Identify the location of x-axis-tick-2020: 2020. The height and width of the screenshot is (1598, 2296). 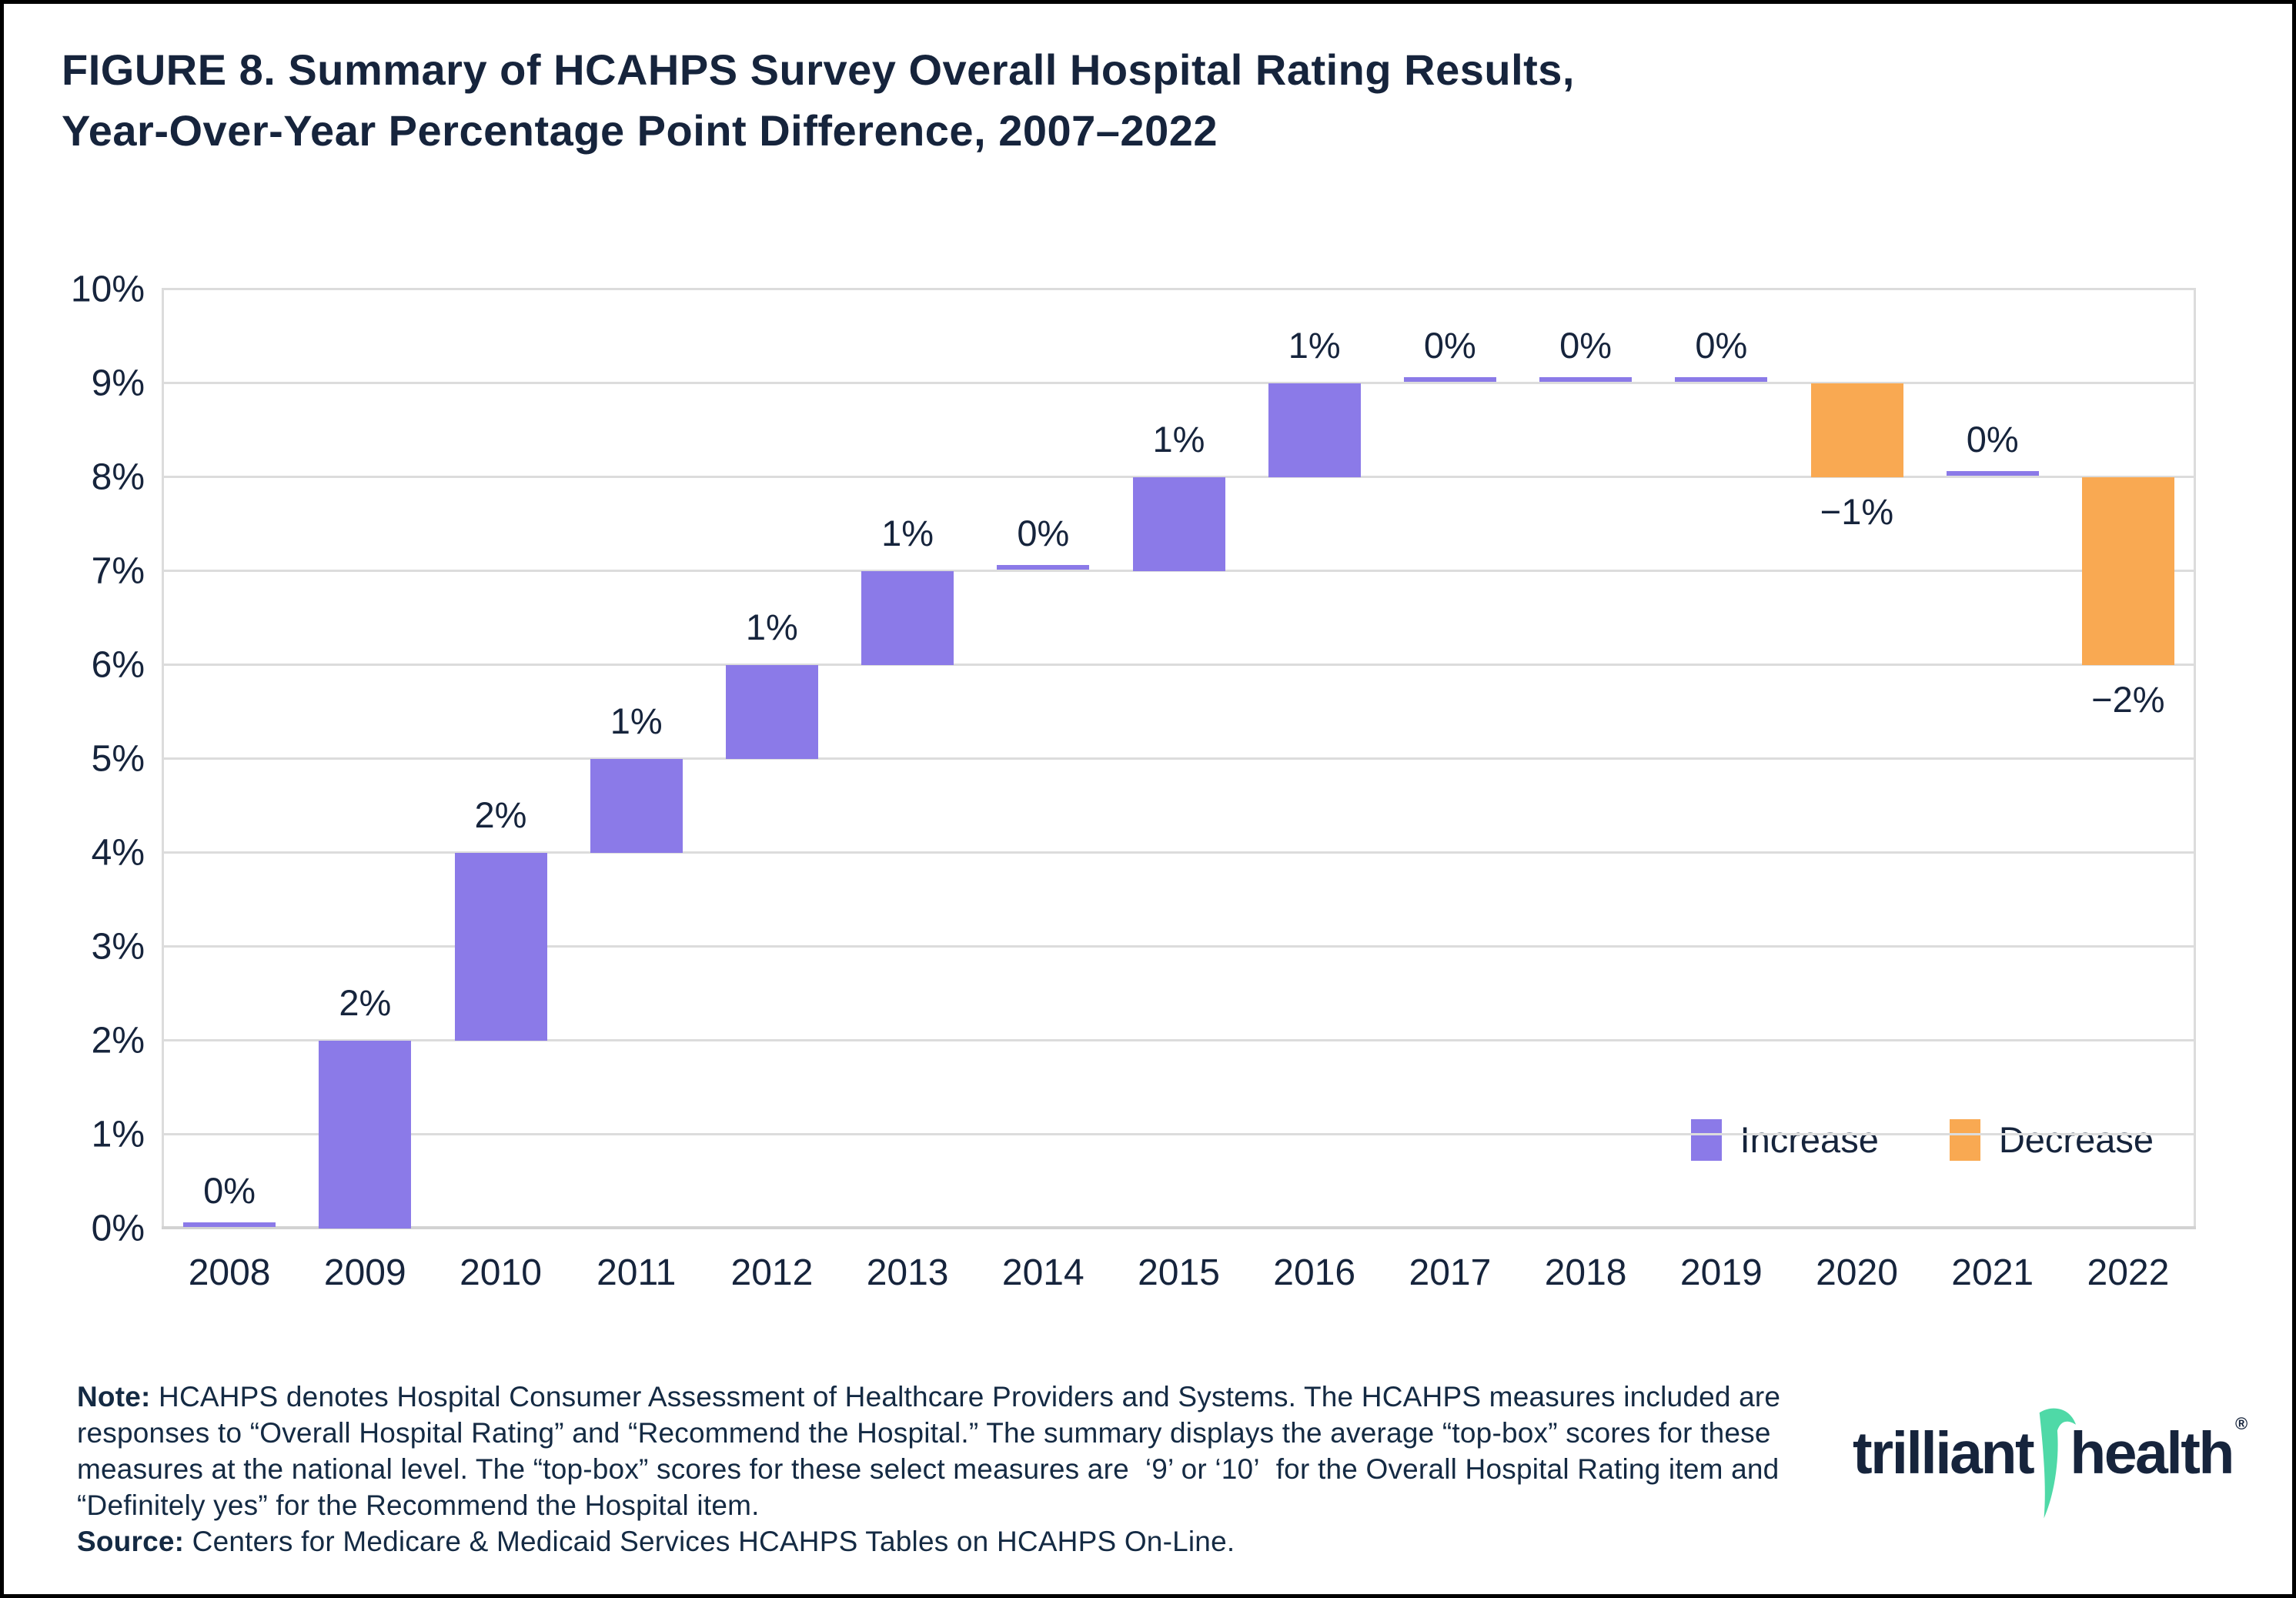
(1857, 1272).